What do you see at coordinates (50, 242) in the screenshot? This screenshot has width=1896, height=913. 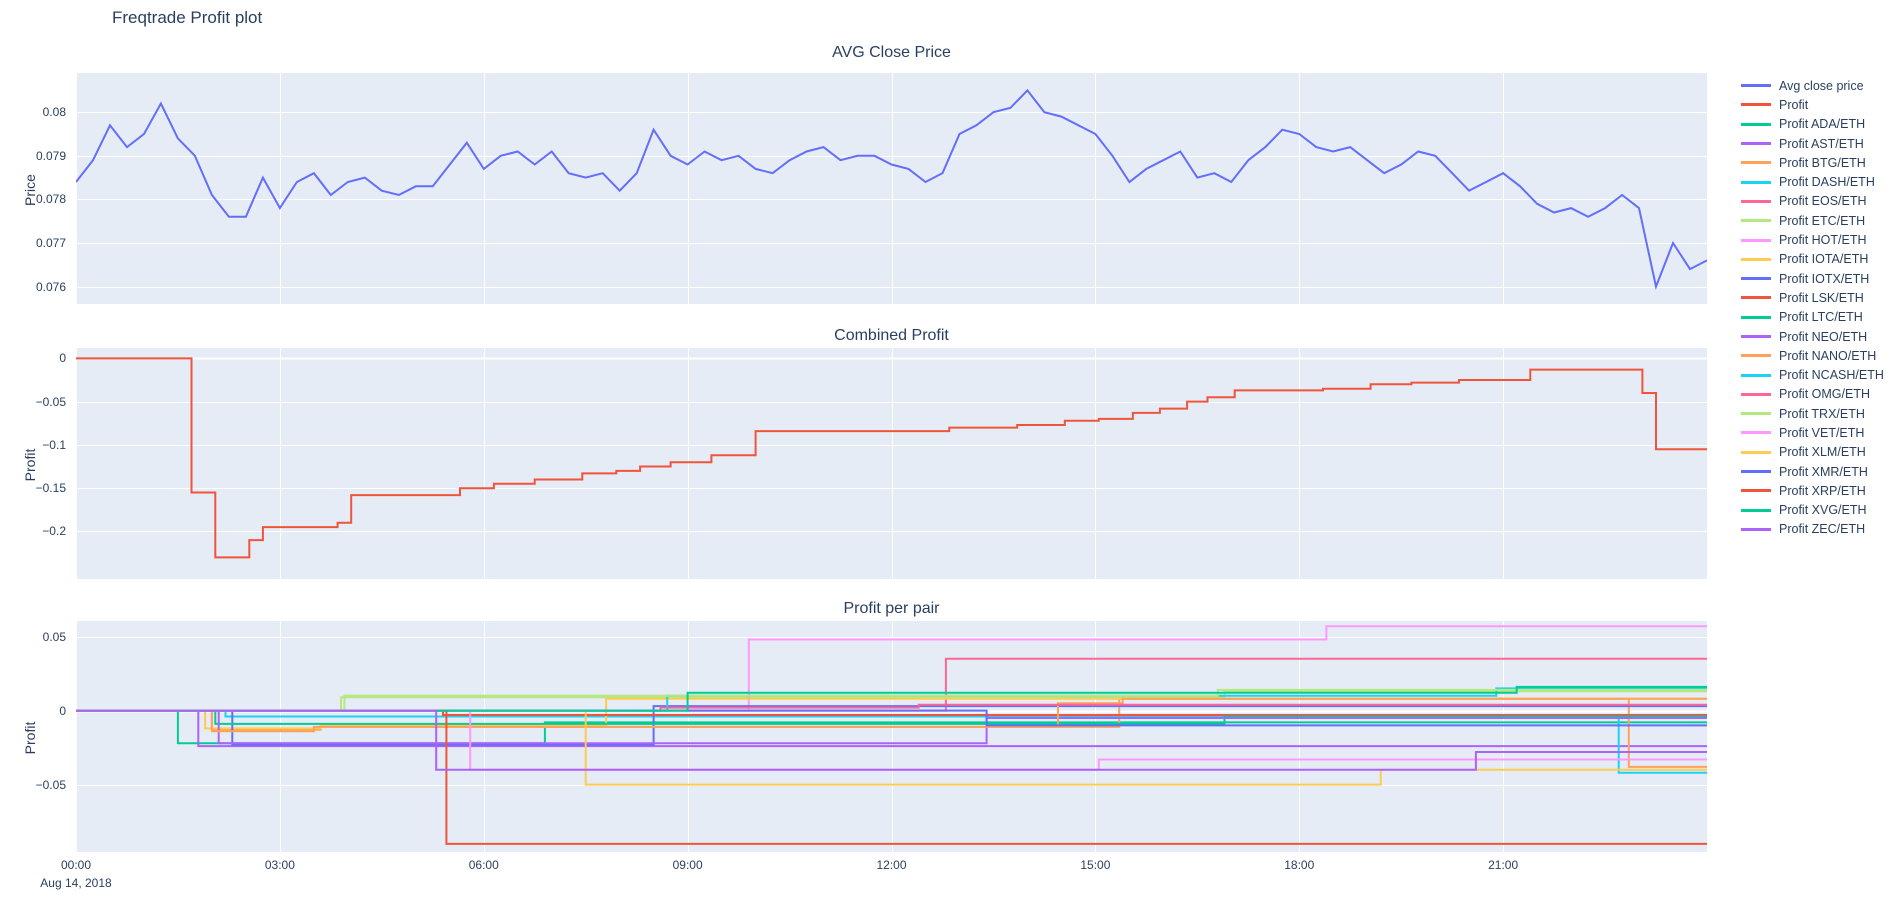 I see `y-tick-label: 0.077` at bounding box center [50, 242].